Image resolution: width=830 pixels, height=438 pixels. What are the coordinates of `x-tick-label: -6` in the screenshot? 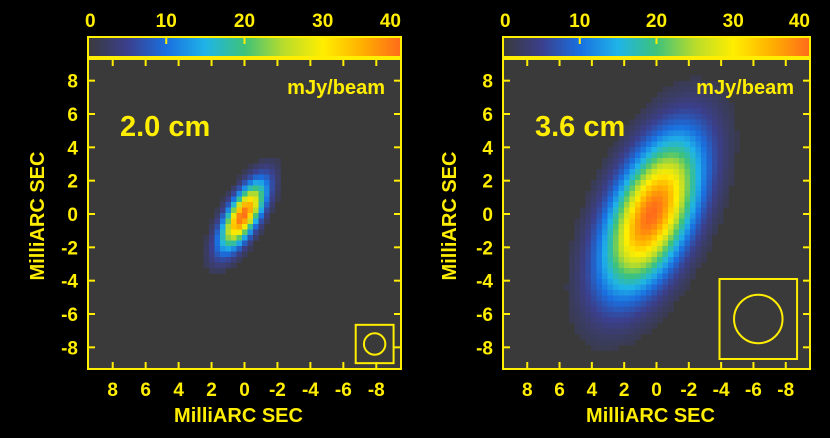 It's located at (343, 390).